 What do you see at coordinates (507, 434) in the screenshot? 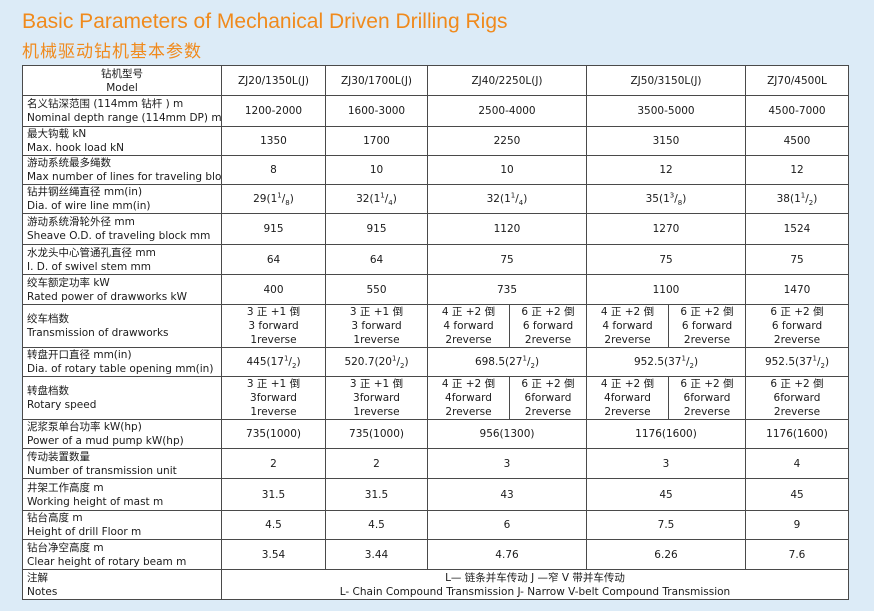
I see `table-cell: 956(1300)` at bounding box center [507, 434].